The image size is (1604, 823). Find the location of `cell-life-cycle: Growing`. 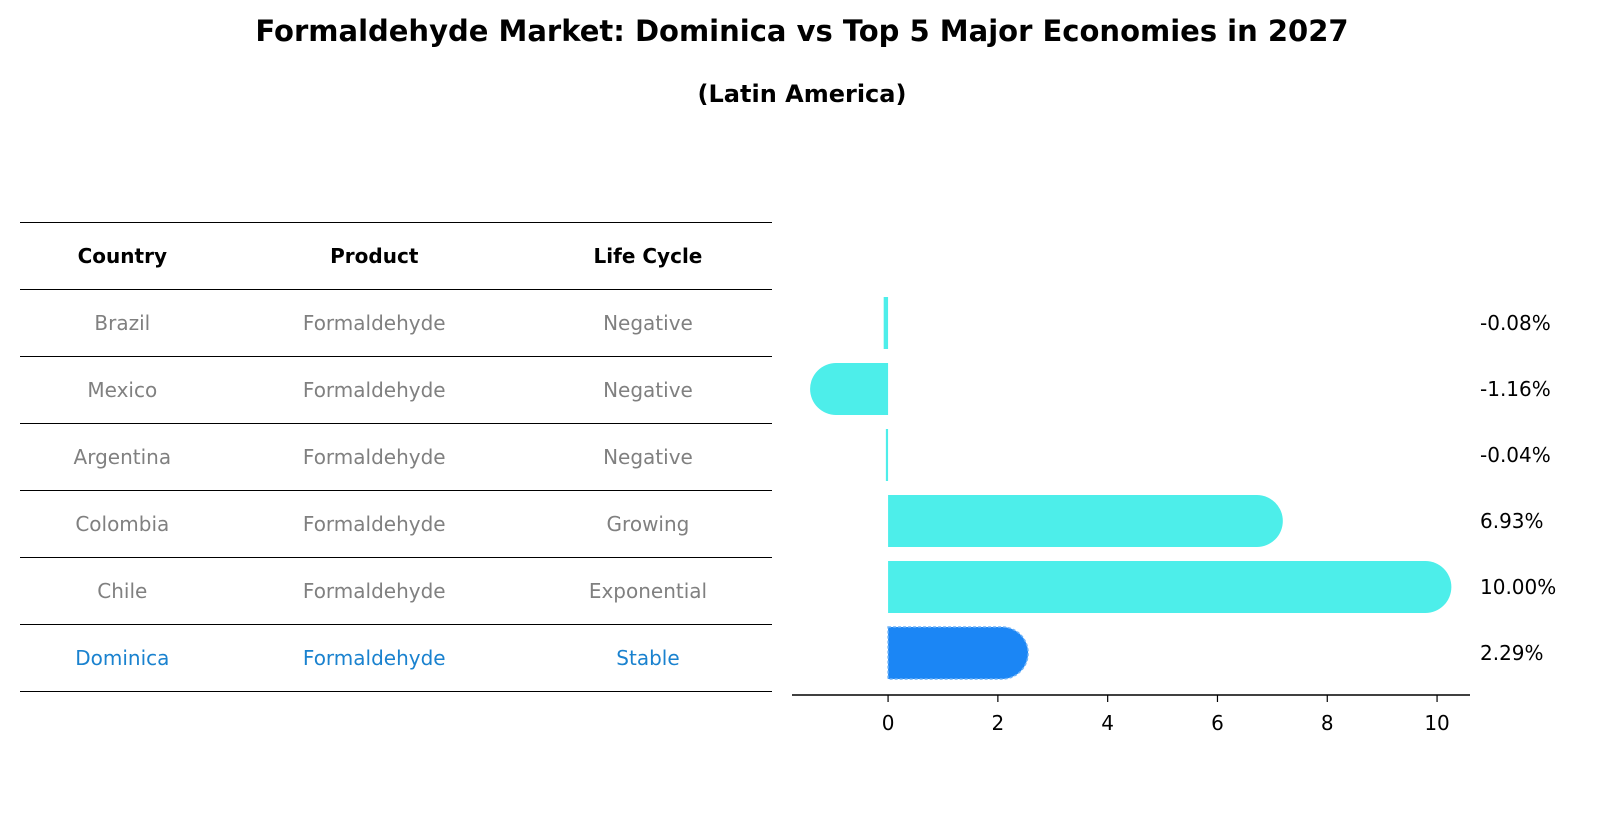

cell-life-cycle: Growing is located at coordinates (647, 524).